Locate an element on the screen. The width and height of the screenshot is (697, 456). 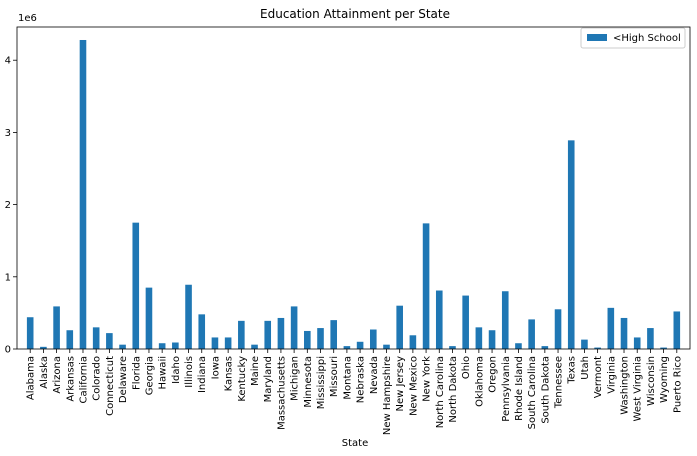
legend-box is located at coordinates (633, 38).